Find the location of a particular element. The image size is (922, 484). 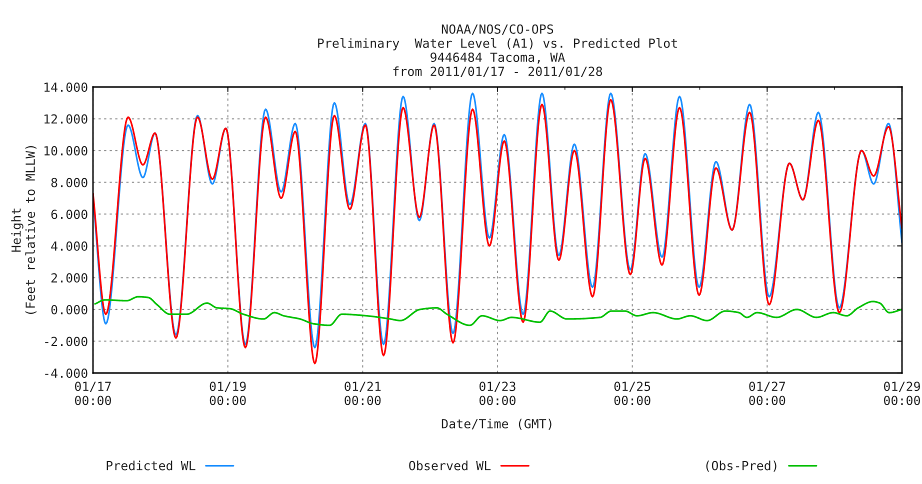

x-tick-label: 01/27 00:00 is located at coordinates (767, 394).